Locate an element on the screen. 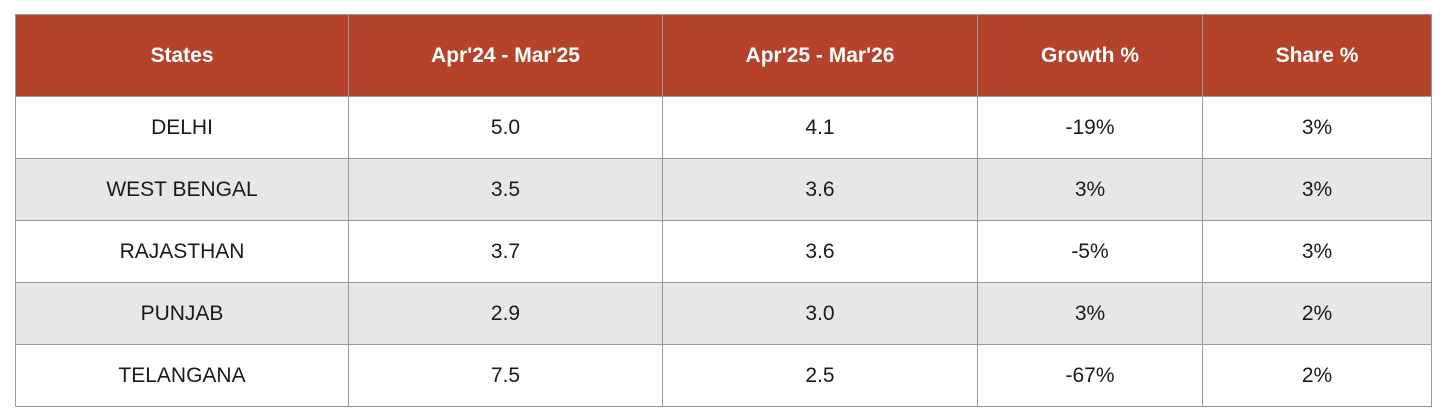 The height and width of the screenshot is (419, 1446). state-cell: DELHI is located at coordinates (182, 127).